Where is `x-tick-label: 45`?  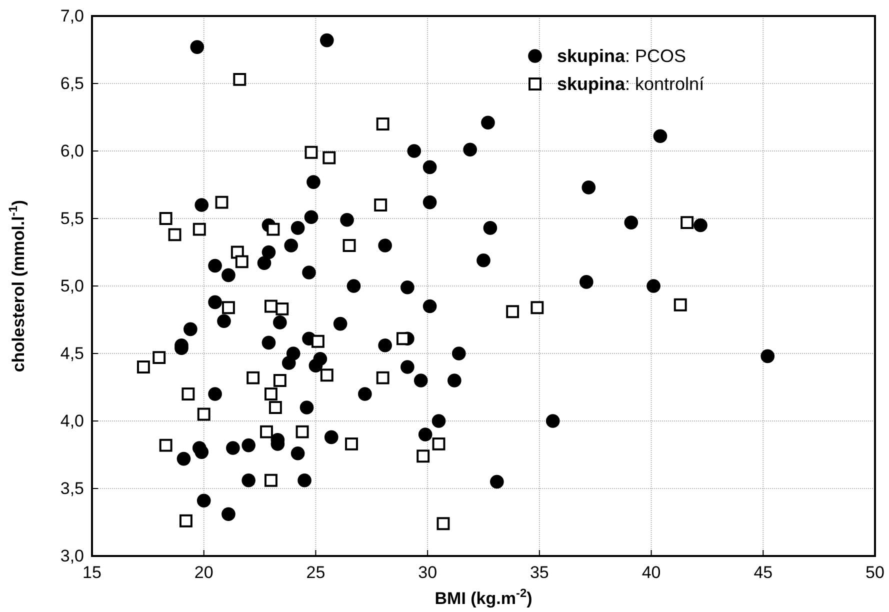 x-tick-label: 45 is located at coordinates (763, 572).